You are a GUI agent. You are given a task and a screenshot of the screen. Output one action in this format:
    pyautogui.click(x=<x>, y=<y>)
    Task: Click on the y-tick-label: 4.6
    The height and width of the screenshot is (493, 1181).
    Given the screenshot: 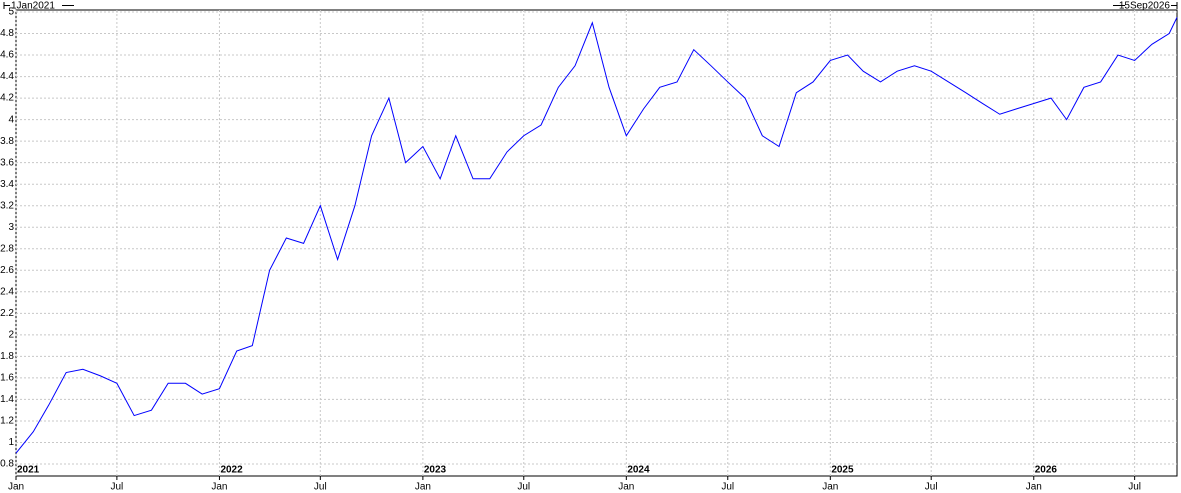 What is the action you would take?
    pyautogui.click(x=7, y=55)
    